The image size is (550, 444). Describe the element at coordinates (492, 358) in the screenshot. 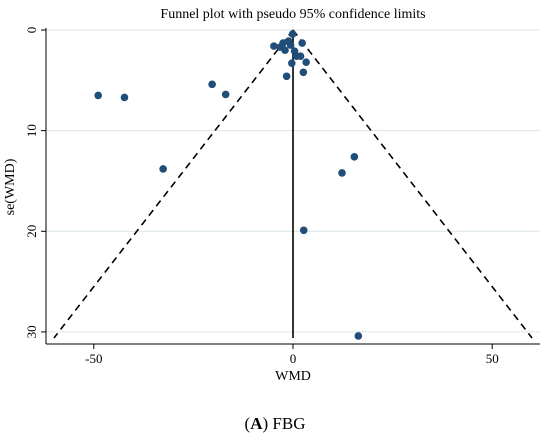

I see `x-tick-label: 50` at that location.